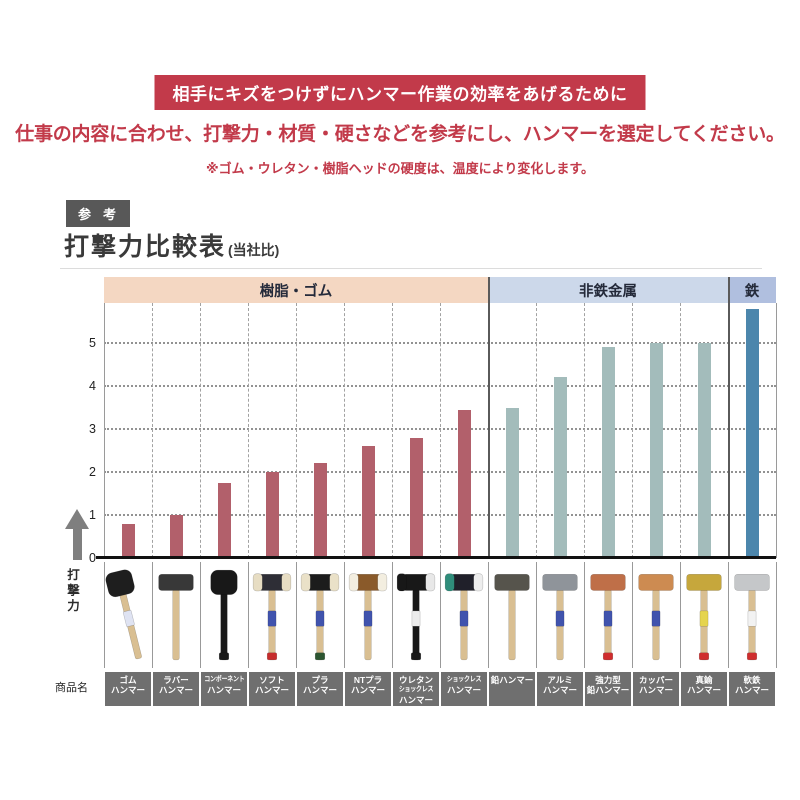  I want to click on product-name-cell: 強力型 鉛ハンマー, so click(608, 689).